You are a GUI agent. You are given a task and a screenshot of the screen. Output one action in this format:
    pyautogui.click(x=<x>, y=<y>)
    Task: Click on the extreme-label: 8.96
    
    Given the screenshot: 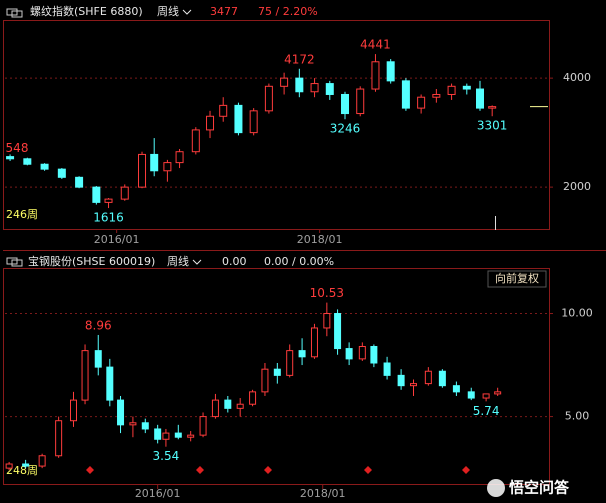 What is the action you would take?
    pyautogui.click(x=98, y=325)
    